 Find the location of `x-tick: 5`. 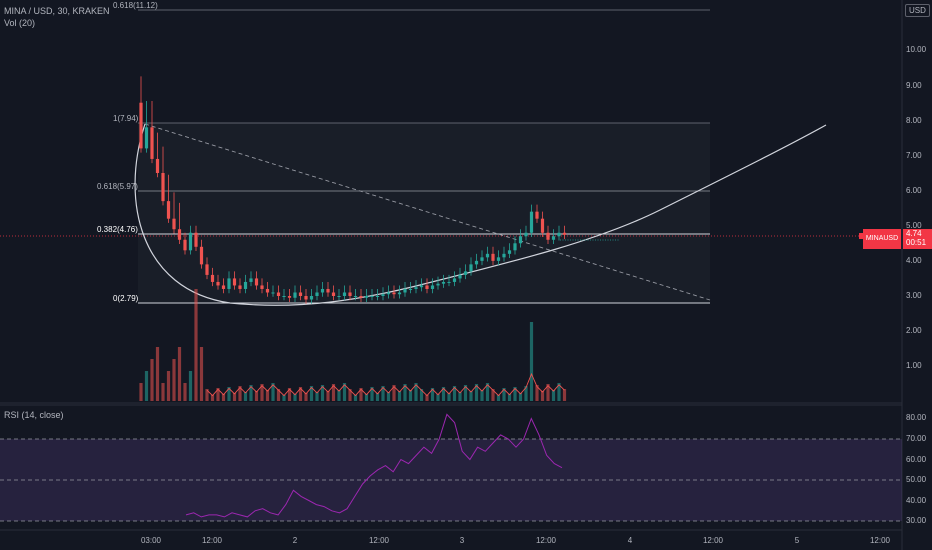

x-tick: 5 is located at coordinates (797, 540).